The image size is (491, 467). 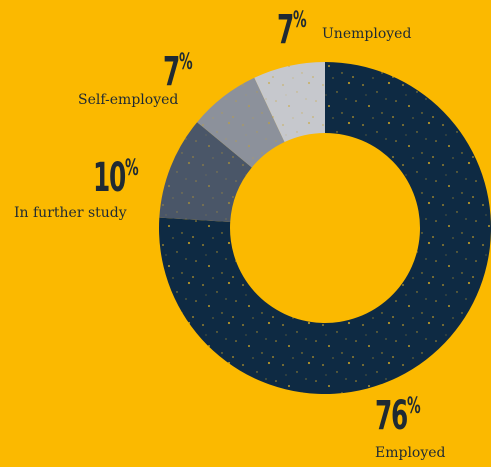 I want to click on label-self-employed: 7%, so click(x=187, y=72).